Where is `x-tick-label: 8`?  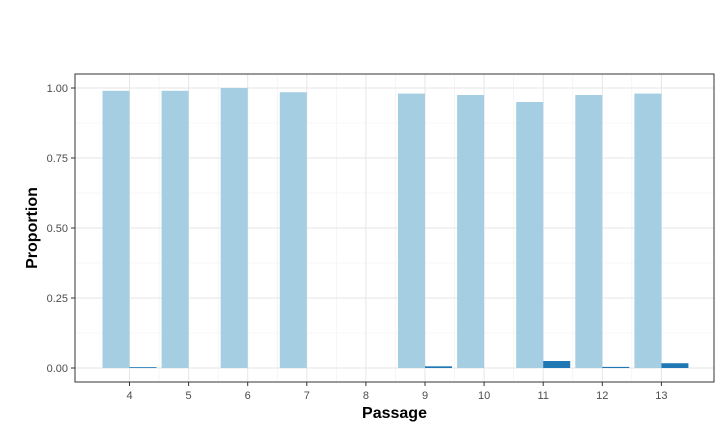
x-tick-label: 8 is located at coordinates (366, 396).